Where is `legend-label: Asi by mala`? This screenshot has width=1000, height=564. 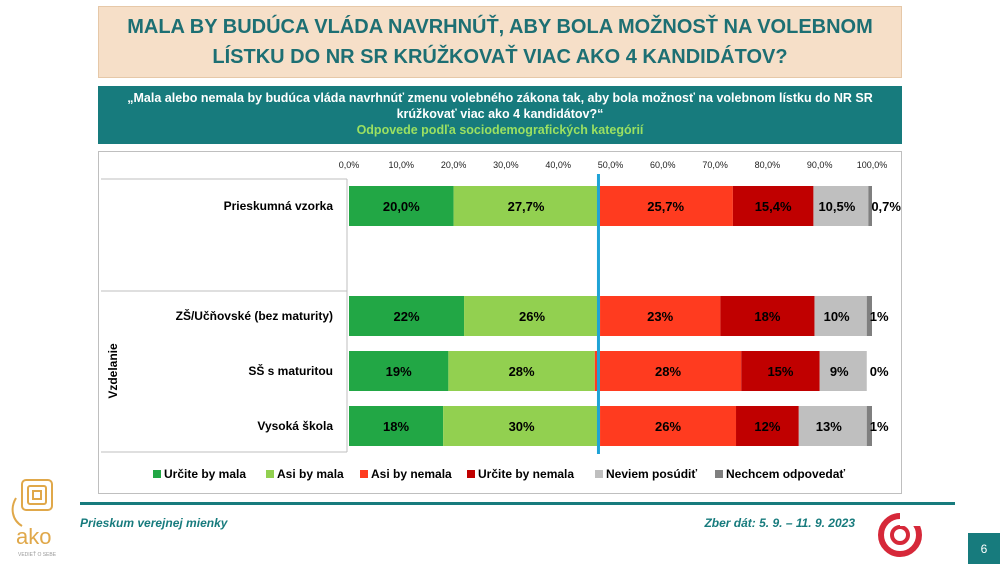
legend-label: Asi by mala is located at coordinates (310, 474).